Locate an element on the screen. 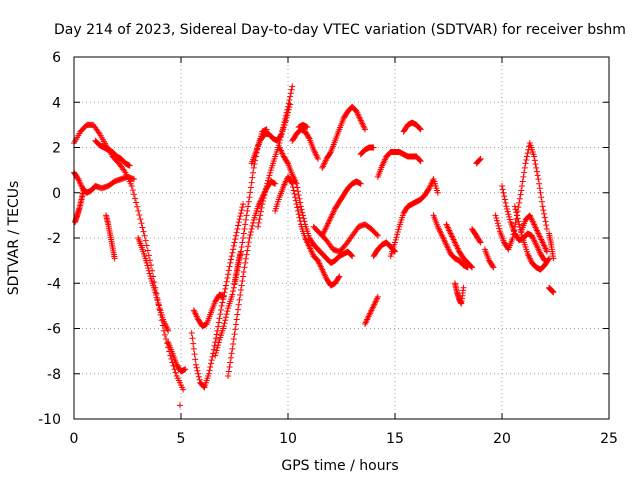  data-point-arc-al is located at coordinates (546, 251).